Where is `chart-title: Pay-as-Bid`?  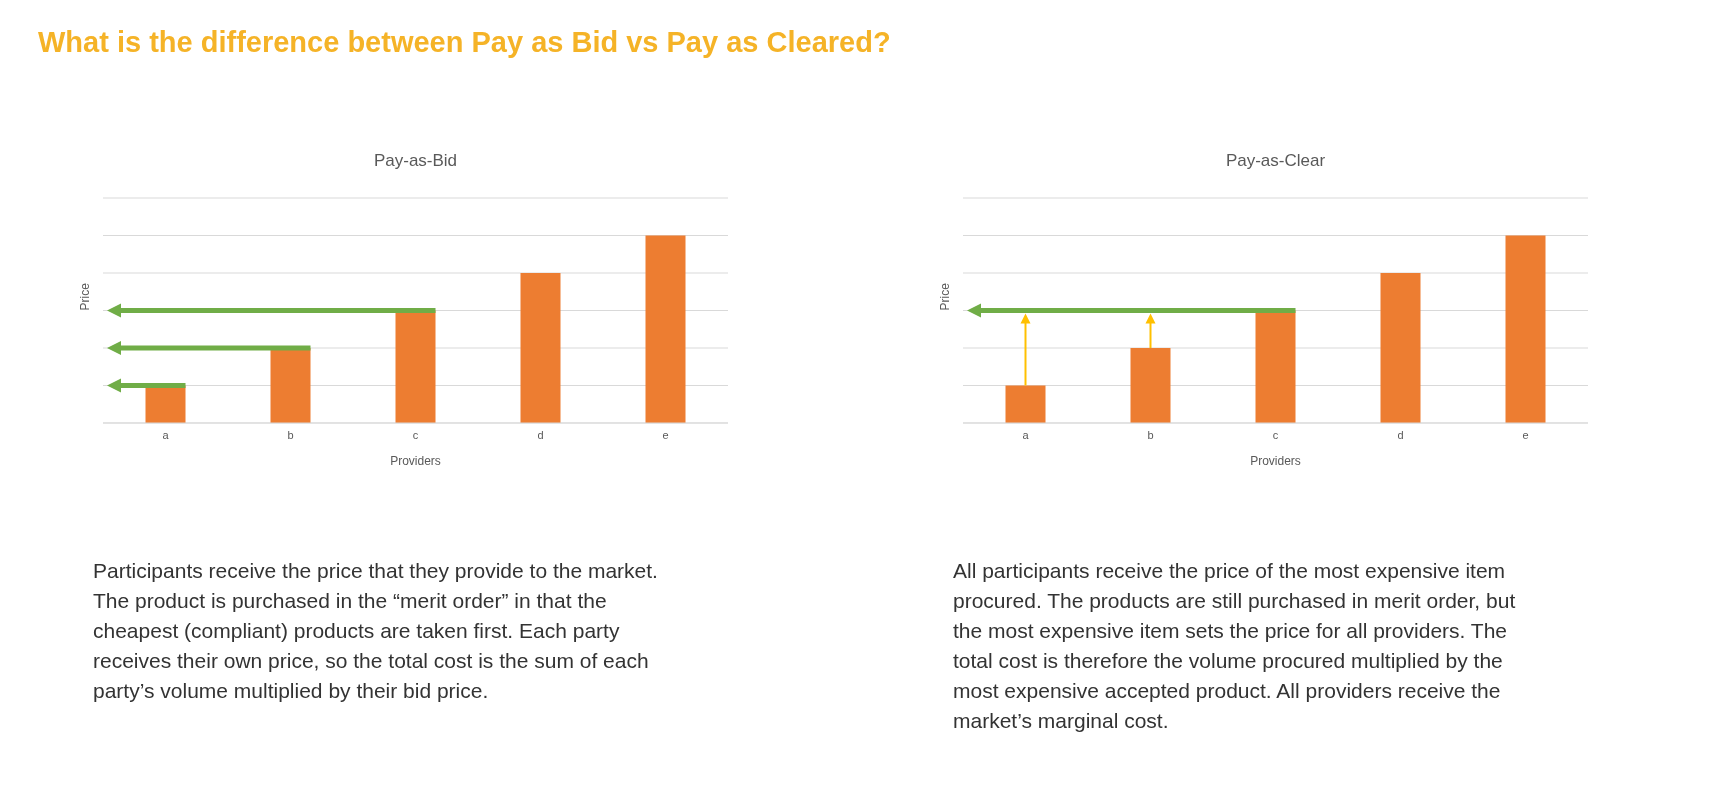 chart-title: Pay-as-Bid is located at coordinates (415, 160).